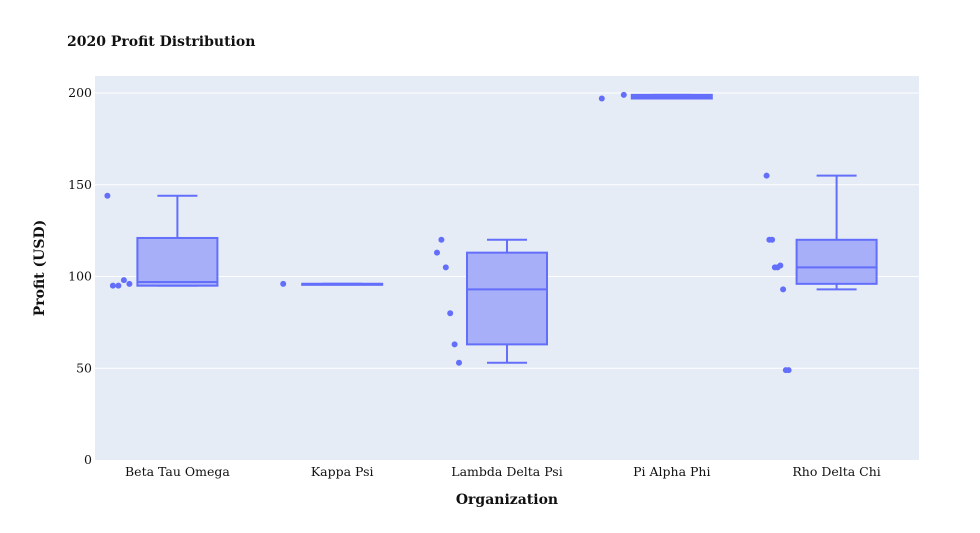 Image resolution: width=980 pixels, height=533 pixels. I want to click on box-lambda-delta-psi, so click(507, 301).